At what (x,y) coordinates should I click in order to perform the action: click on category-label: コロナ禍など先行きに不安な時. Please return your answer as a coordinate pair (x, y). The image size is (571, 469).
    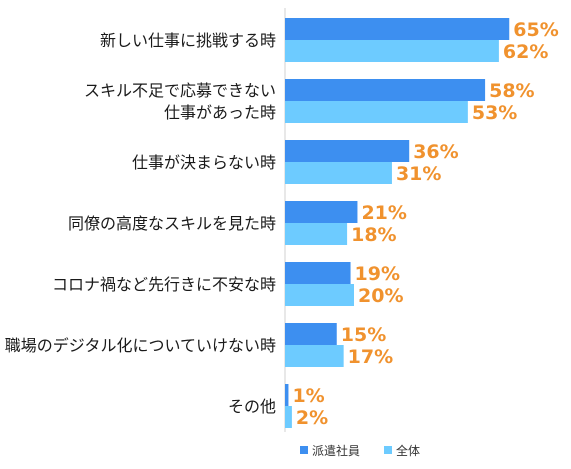
    Looking at the image, I should click on (164, 284).